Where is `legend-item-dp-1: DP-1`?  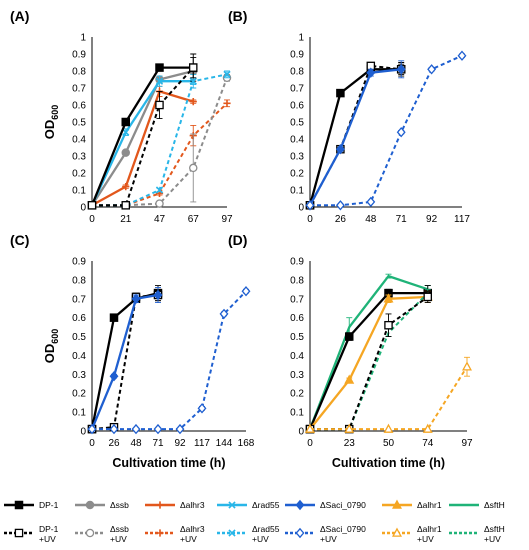 legend-item-dp-1: DP-1 is located at coordinates (31, 505).